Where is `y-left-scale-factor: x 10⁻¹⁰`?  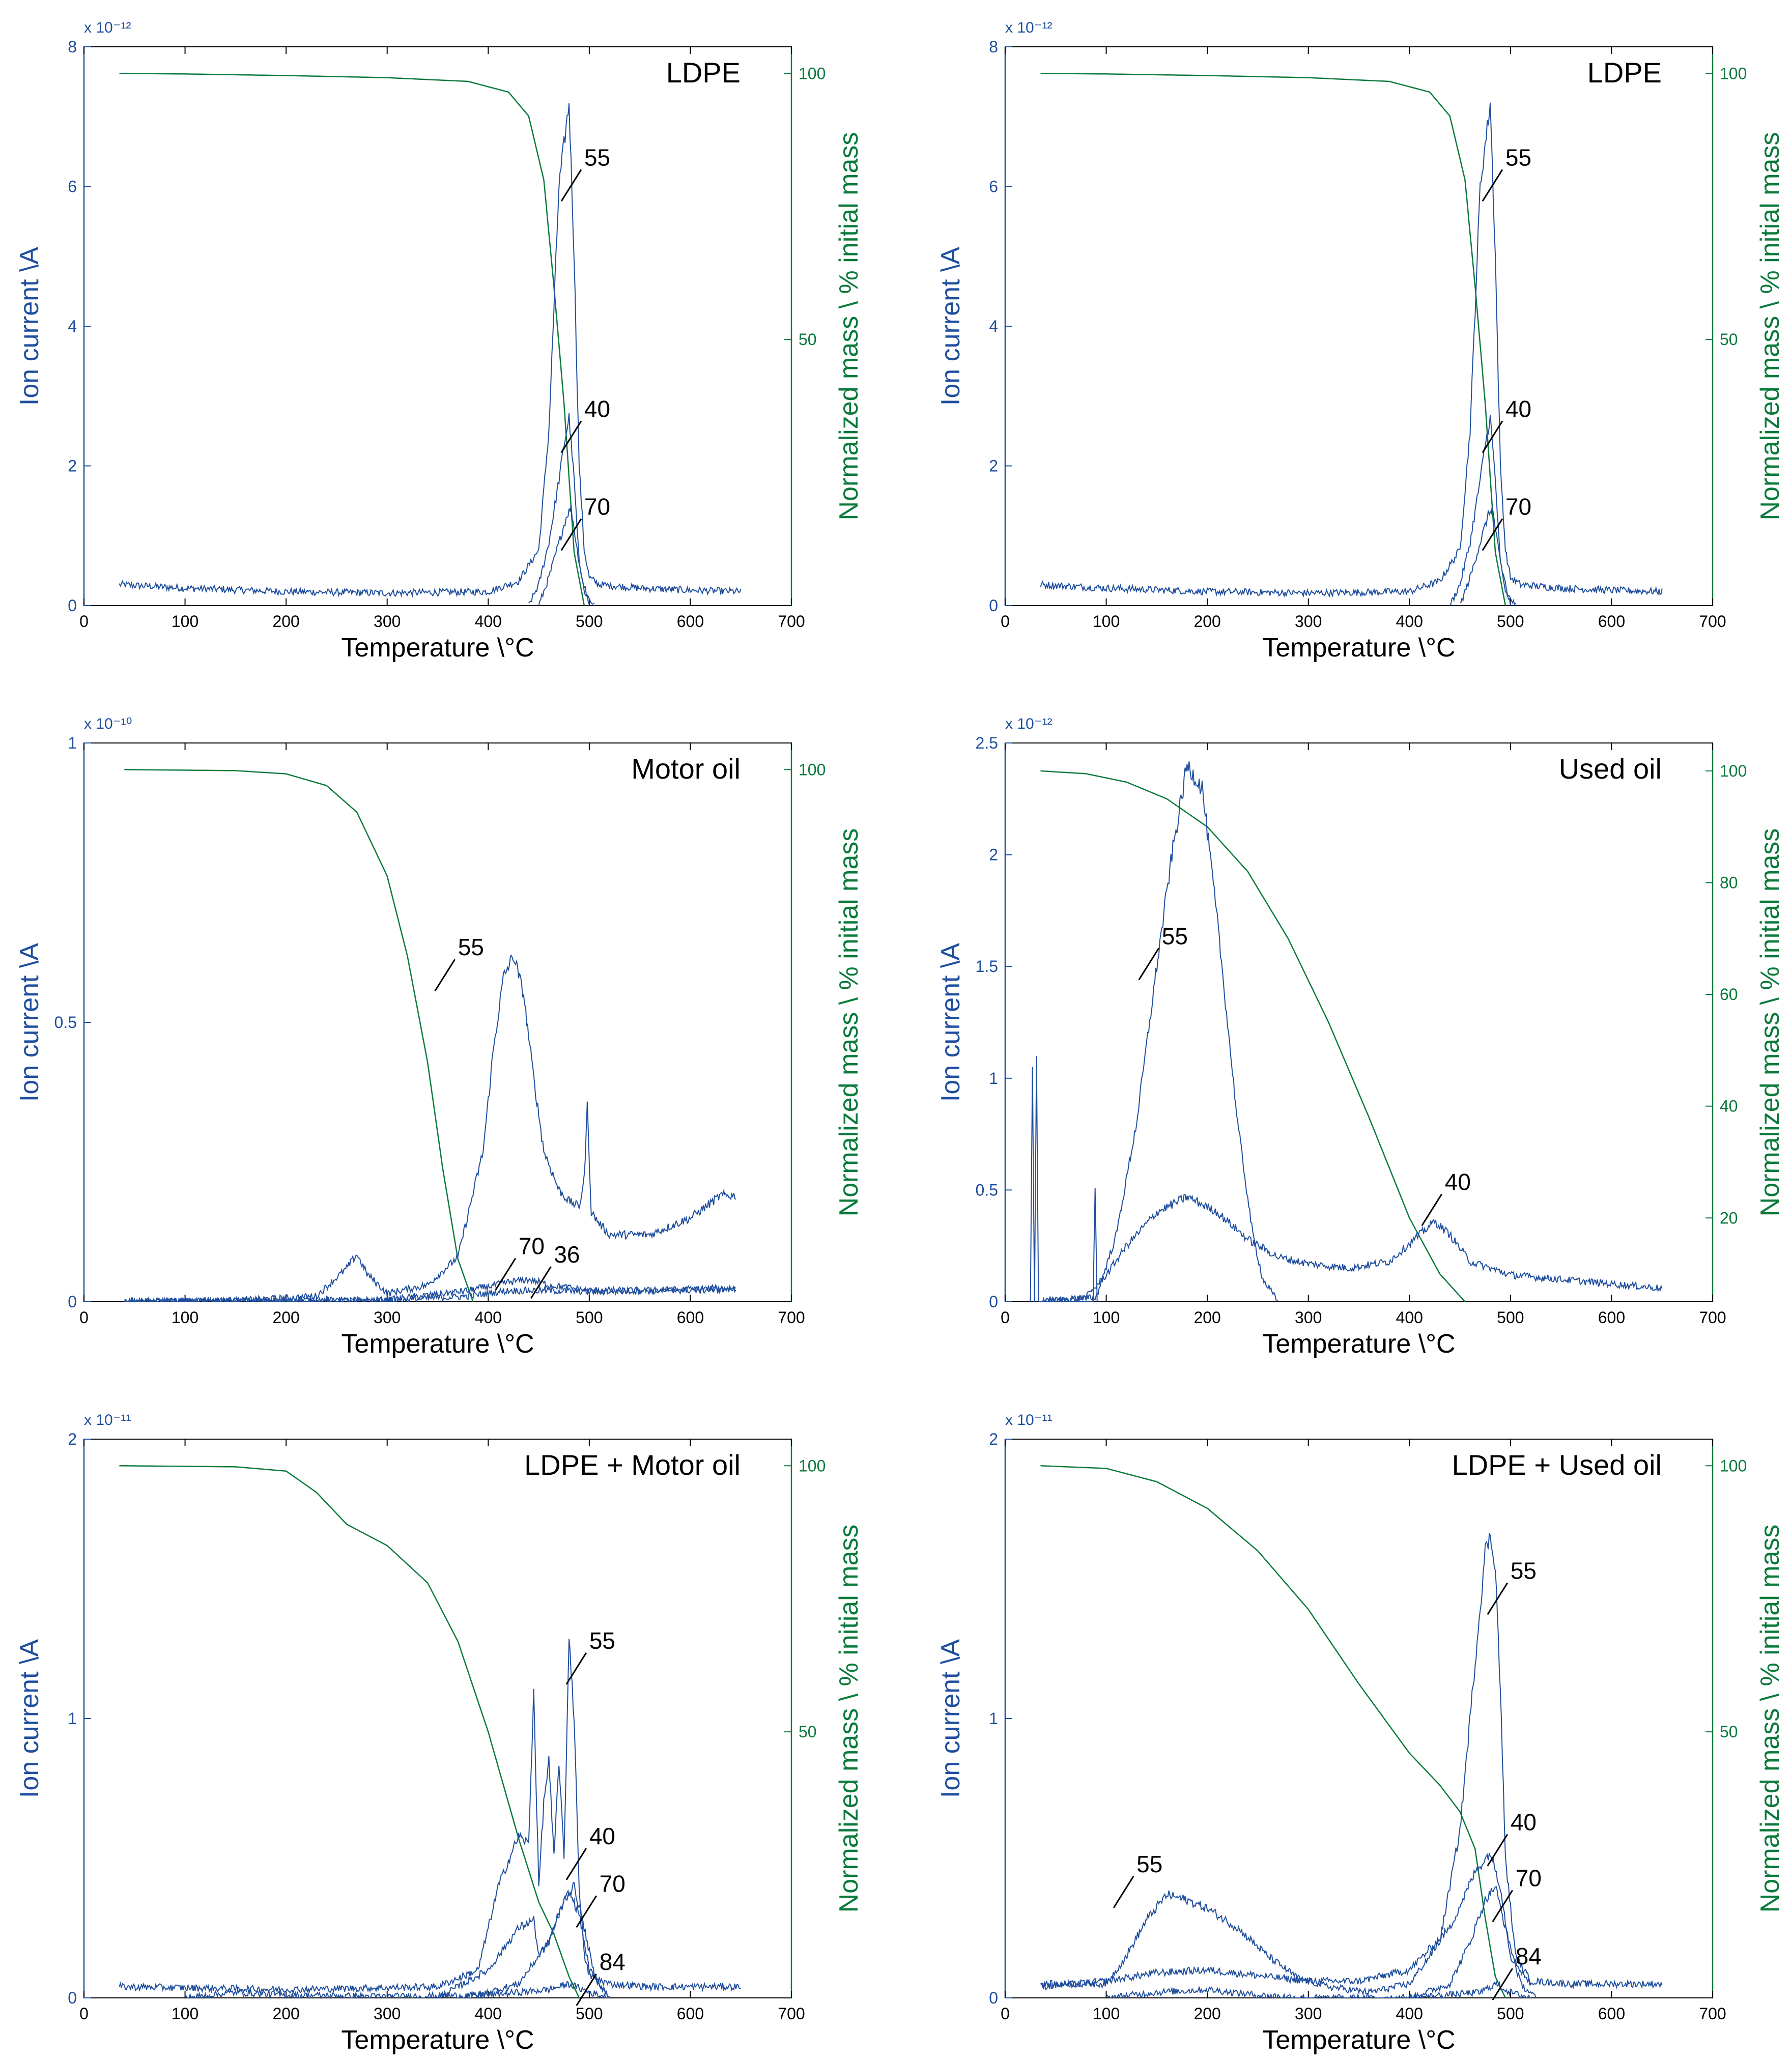 y-left-scale-factor: x 10⁻¹⁰ is located at coordinates (108, 723).